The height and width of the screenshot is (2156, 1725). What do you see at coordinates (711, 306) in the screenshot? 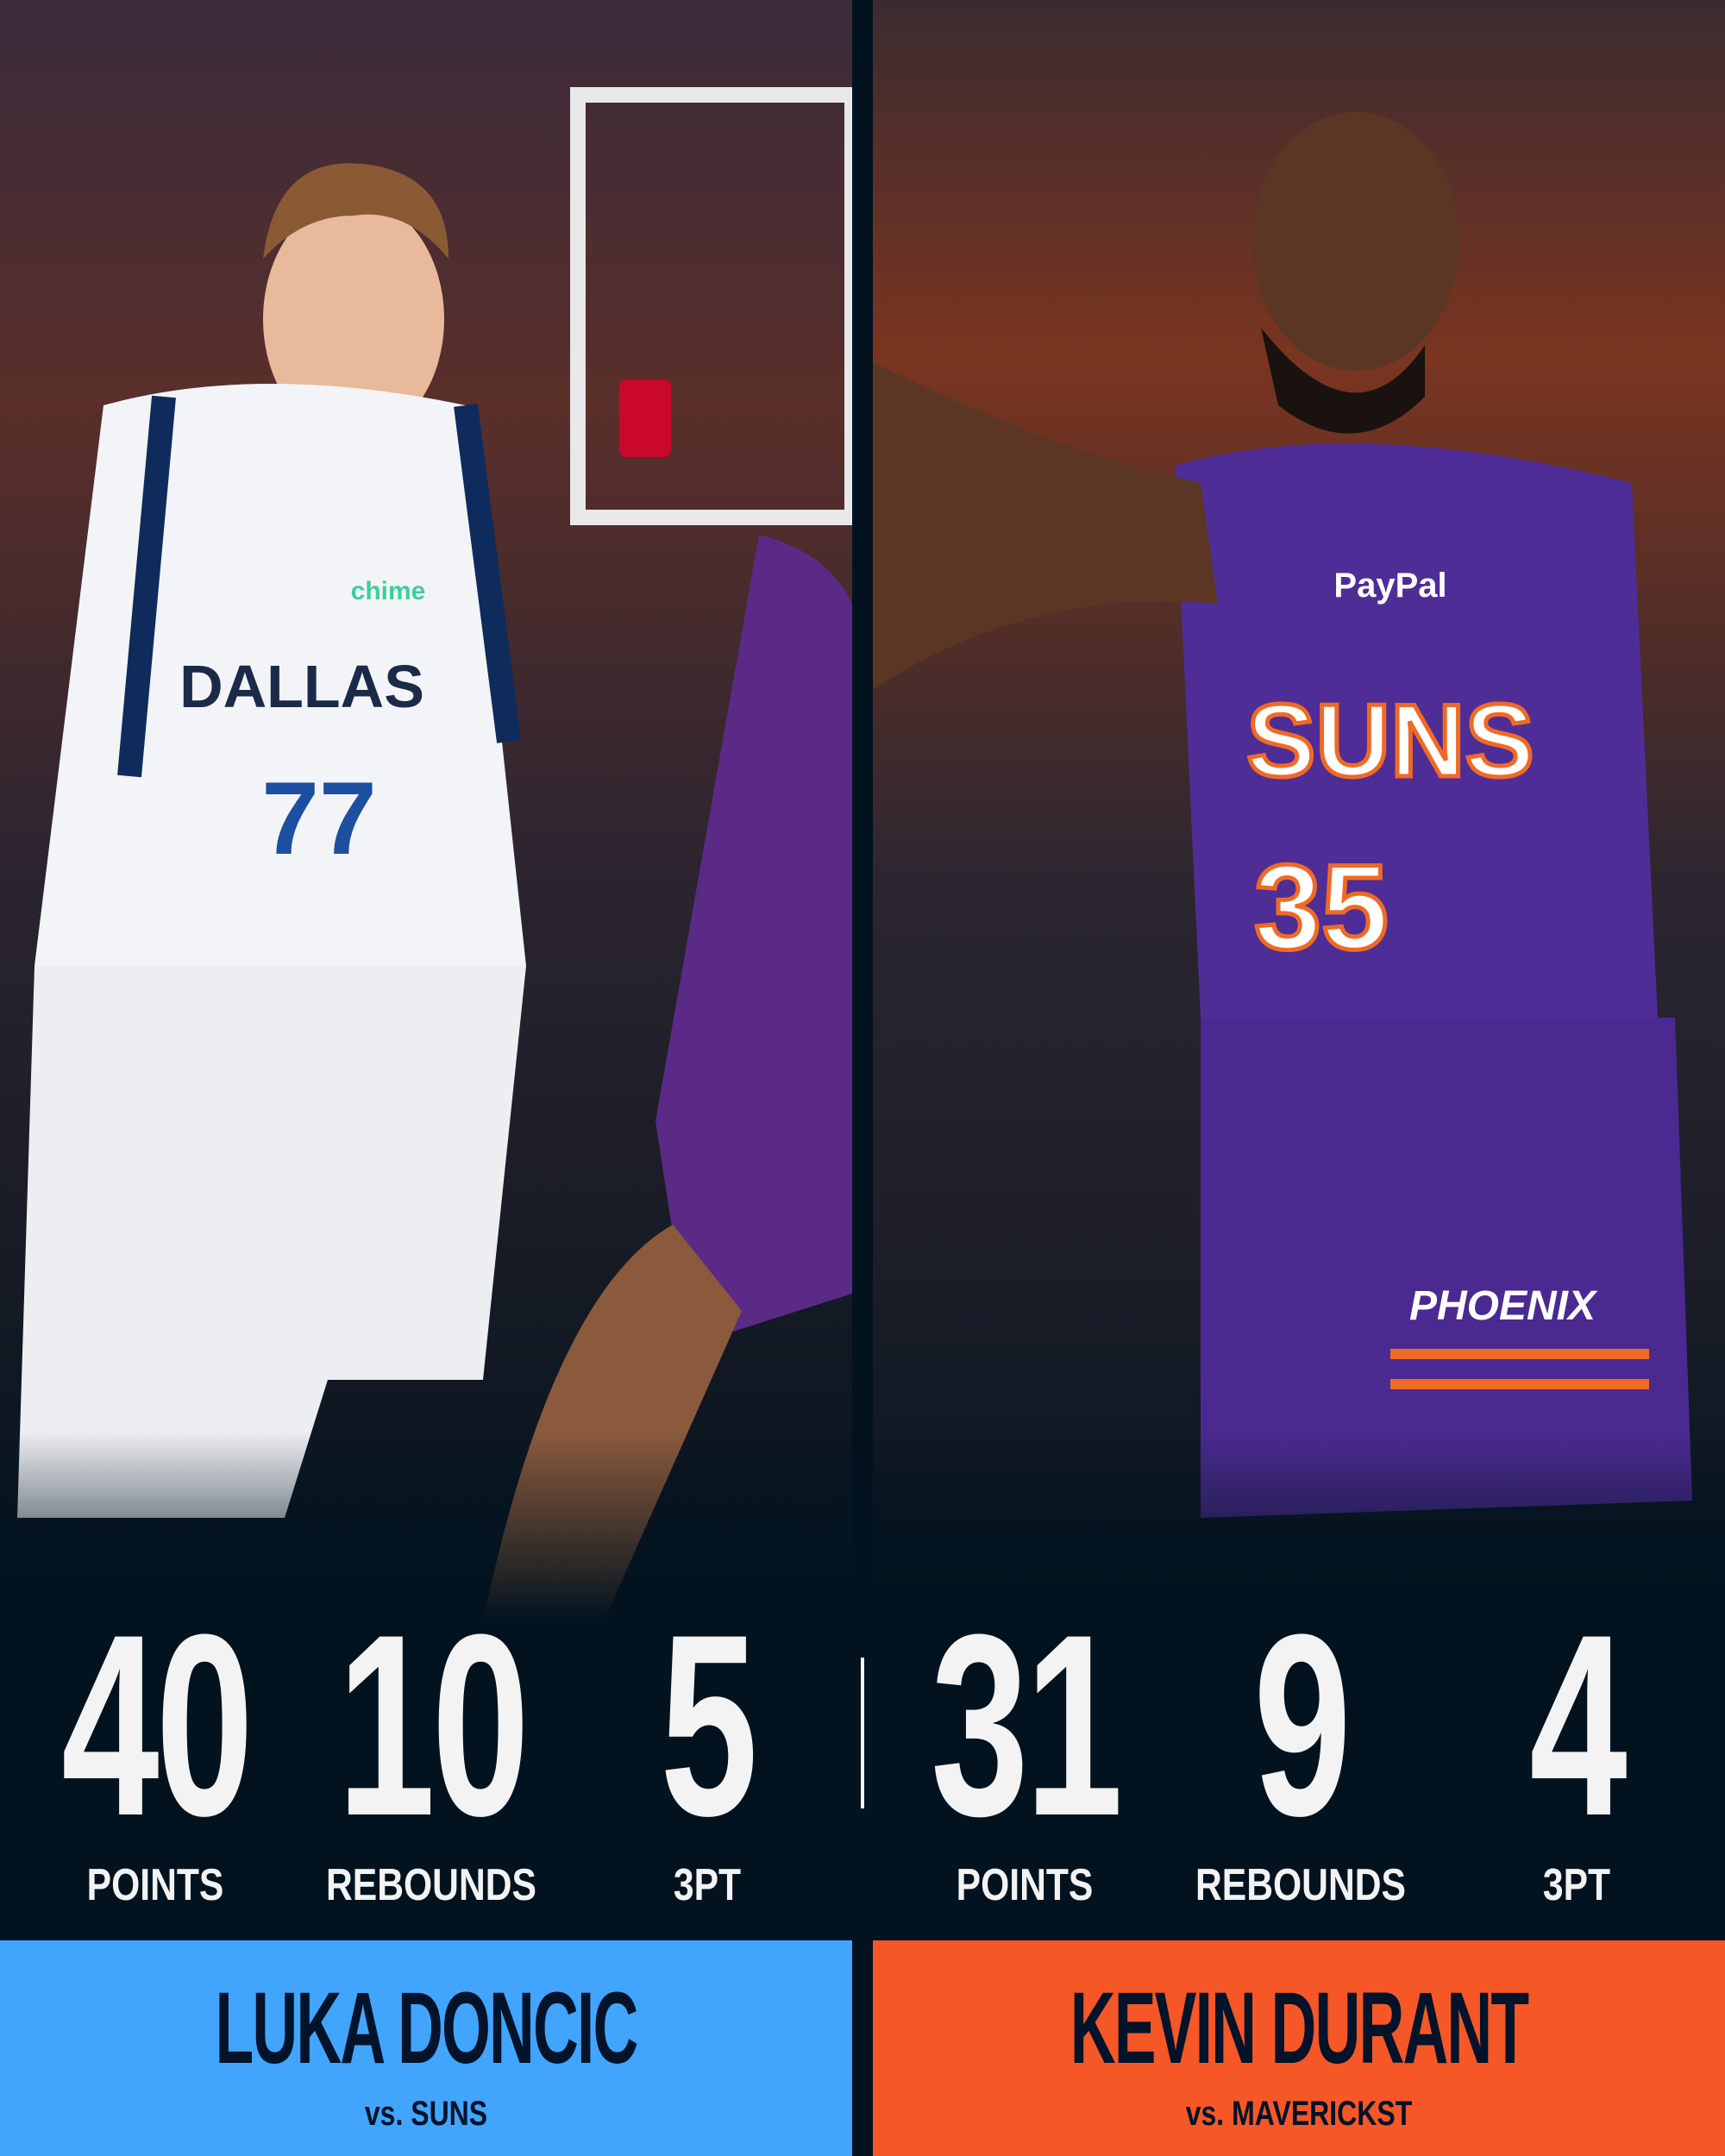
I see `backboard` at bounding box center [711, 306].